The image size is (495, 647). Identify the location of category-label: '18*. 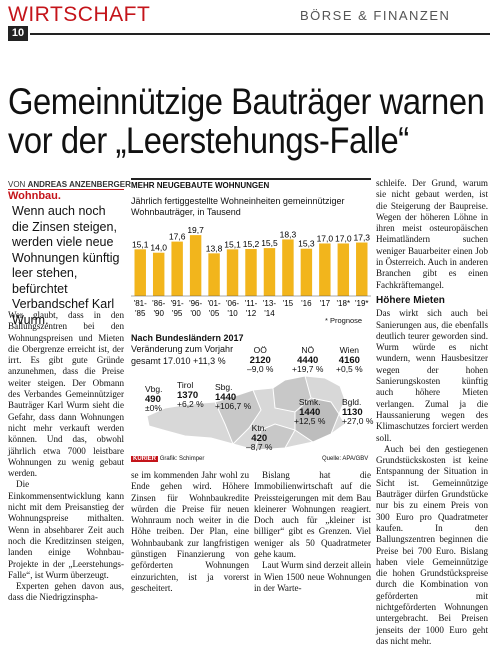
(344, 303).